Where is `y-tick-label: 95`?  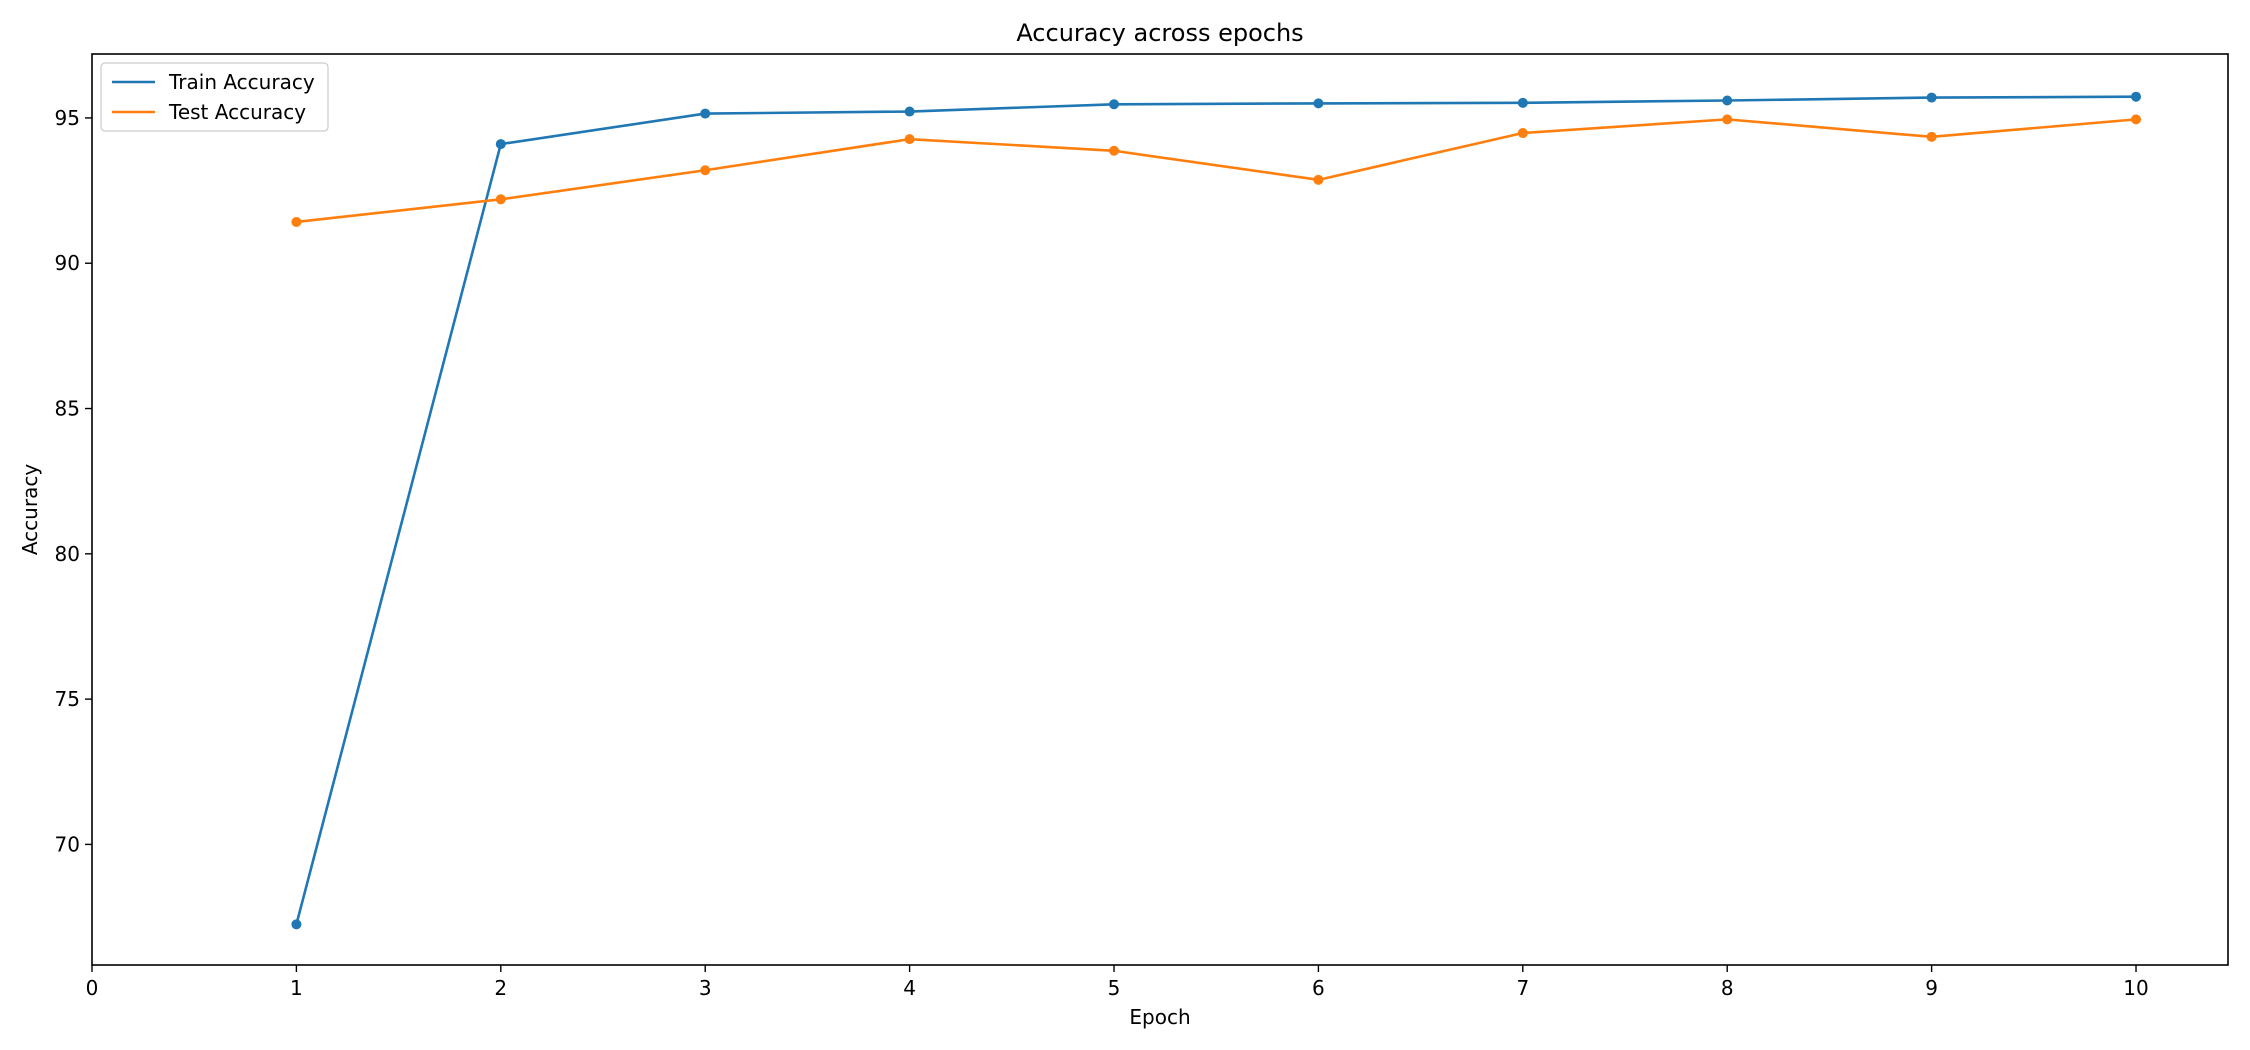 y-tick-label: 95 is located at coordinates (67, 118).